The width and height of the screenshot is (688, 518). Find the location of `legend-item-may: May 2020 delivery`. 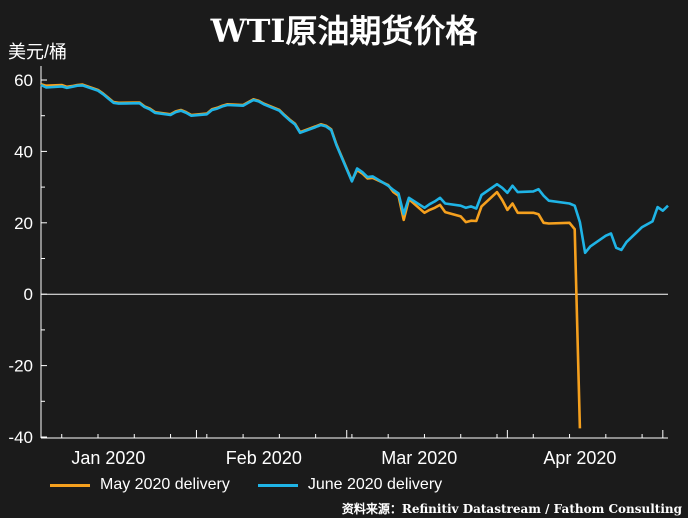

legend-item-may: May 2020 delivery is located at coordinates (140, 485).